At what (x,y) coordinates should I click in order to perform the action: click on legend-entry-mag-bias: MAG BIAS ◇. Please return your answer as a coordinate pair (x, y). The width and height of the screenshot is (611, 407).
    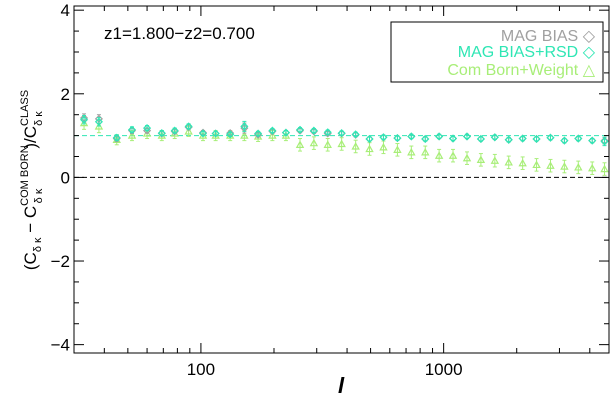
    Looking at the image, I should click on (548, 36).